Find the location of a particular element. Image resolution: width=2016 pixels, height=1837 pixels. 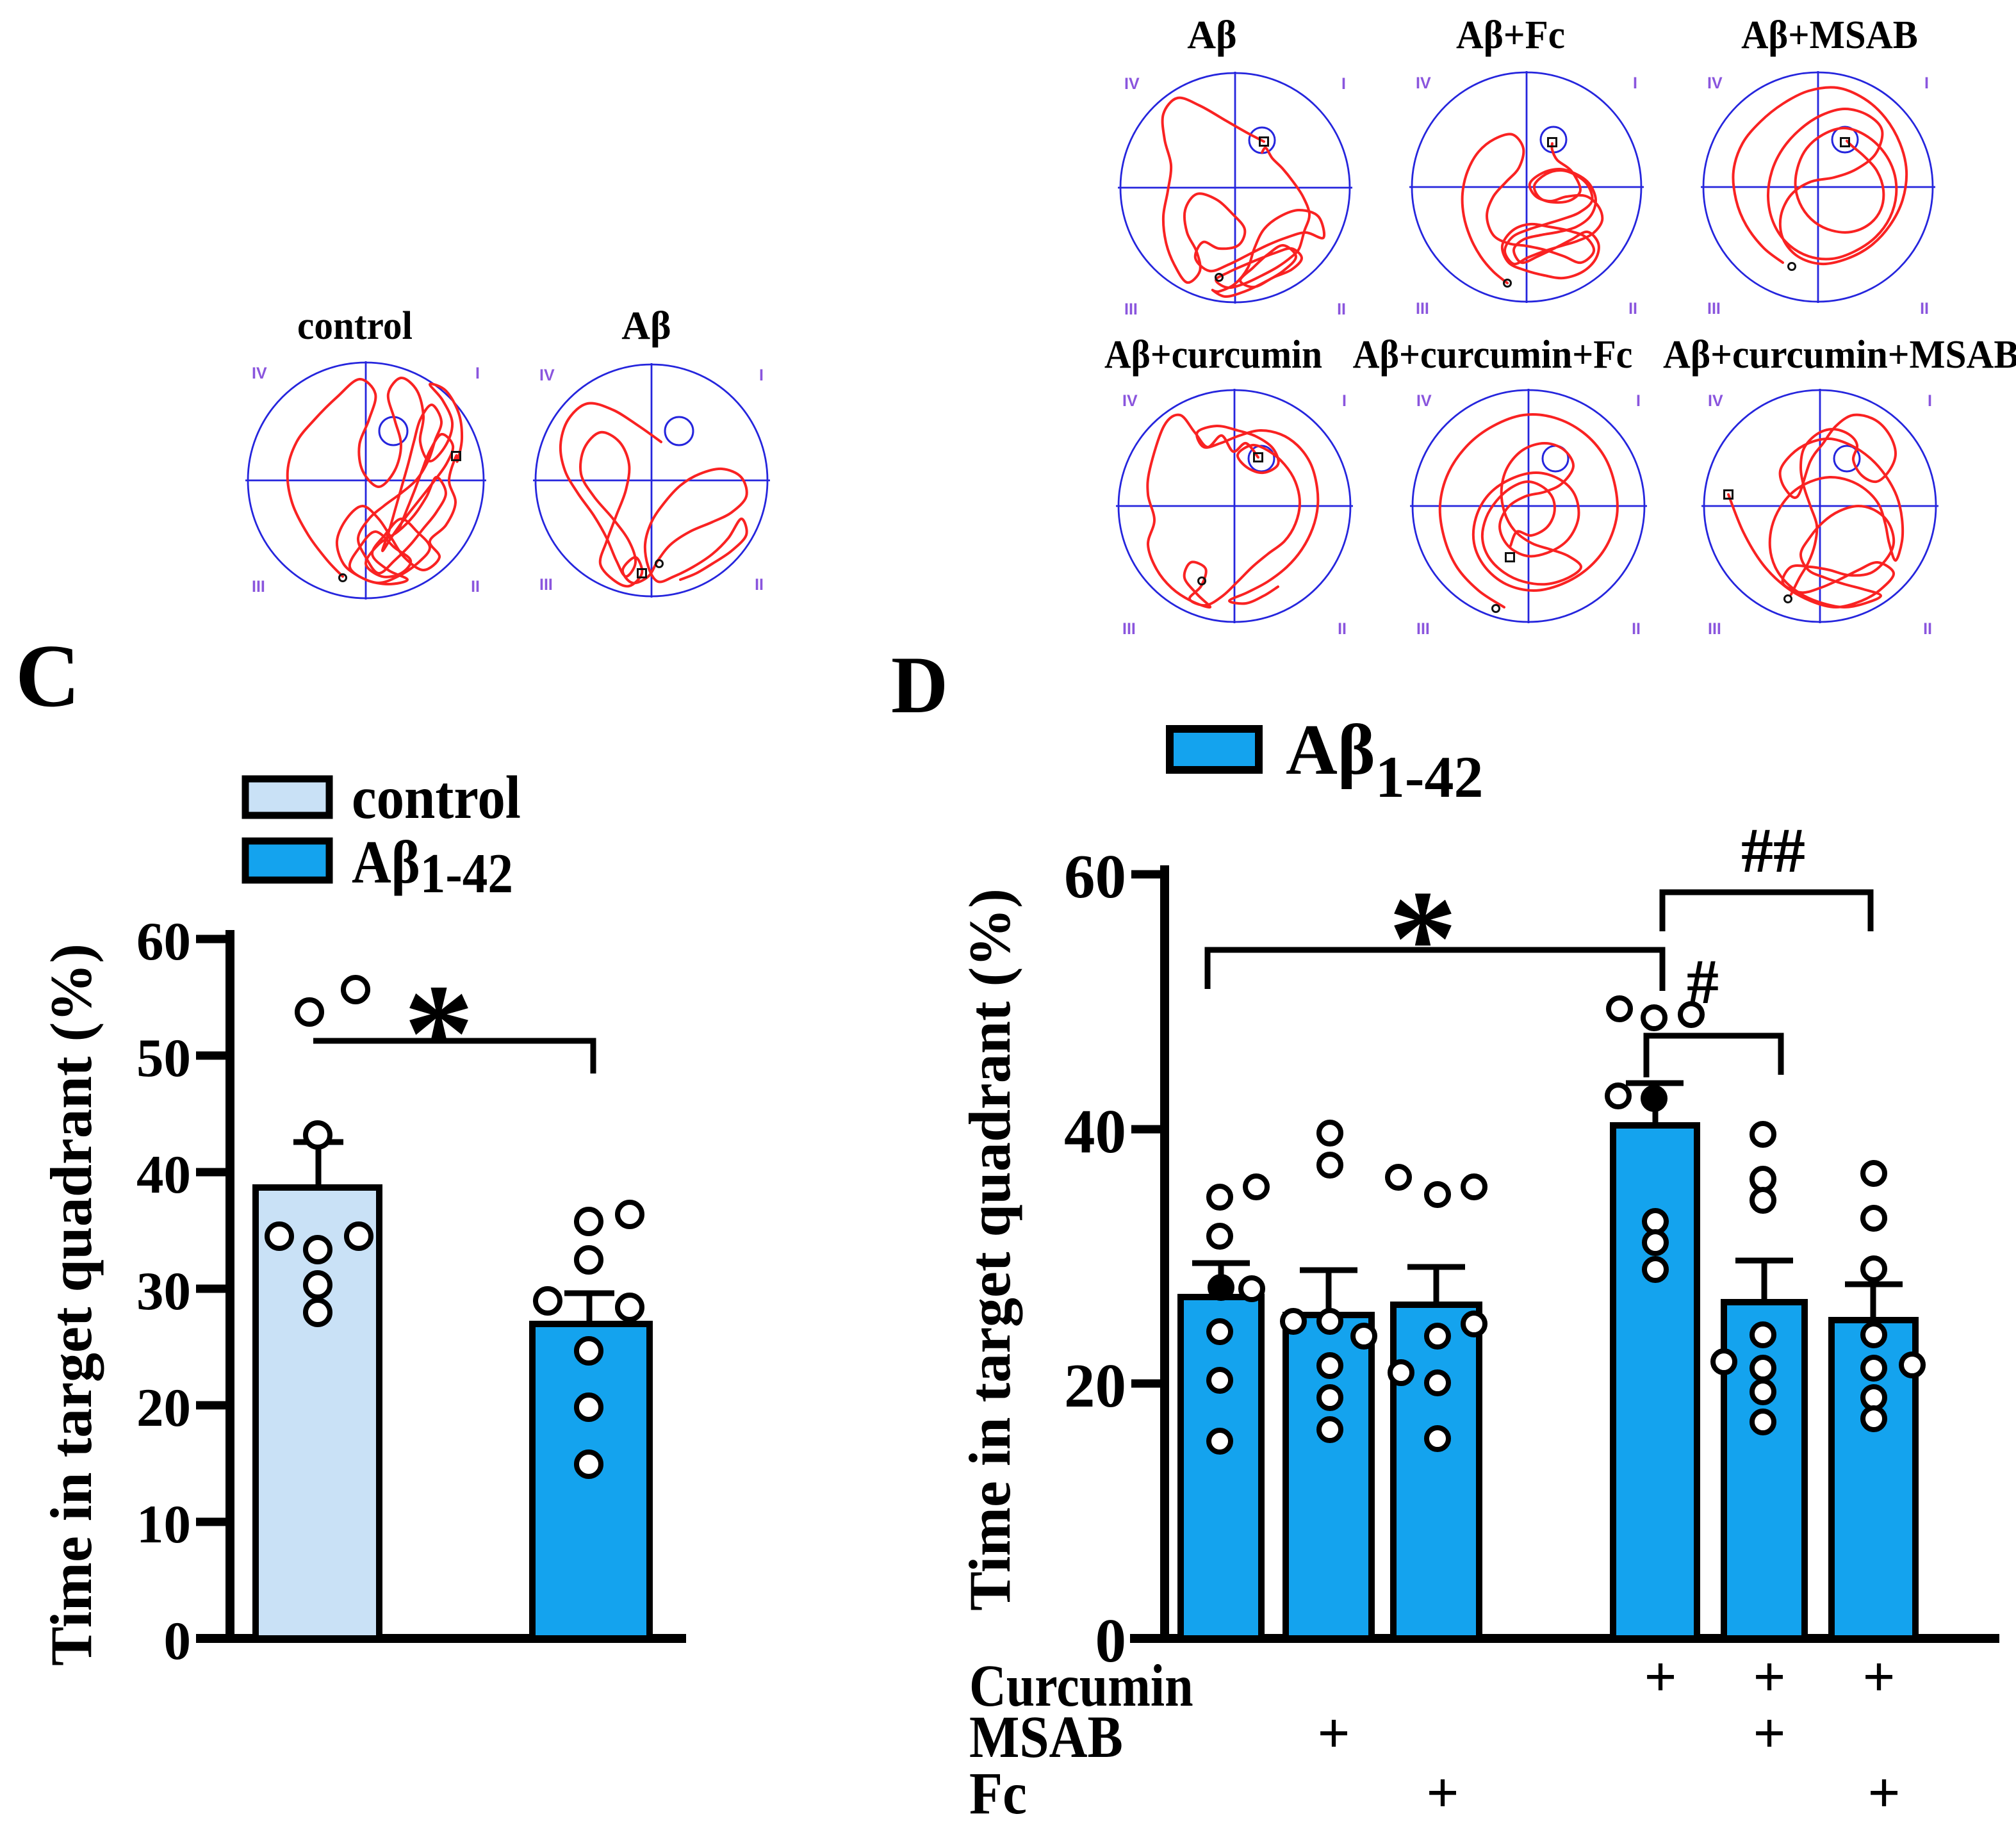

svg-text: Curcumin is located at coordinates (1081, 1686).